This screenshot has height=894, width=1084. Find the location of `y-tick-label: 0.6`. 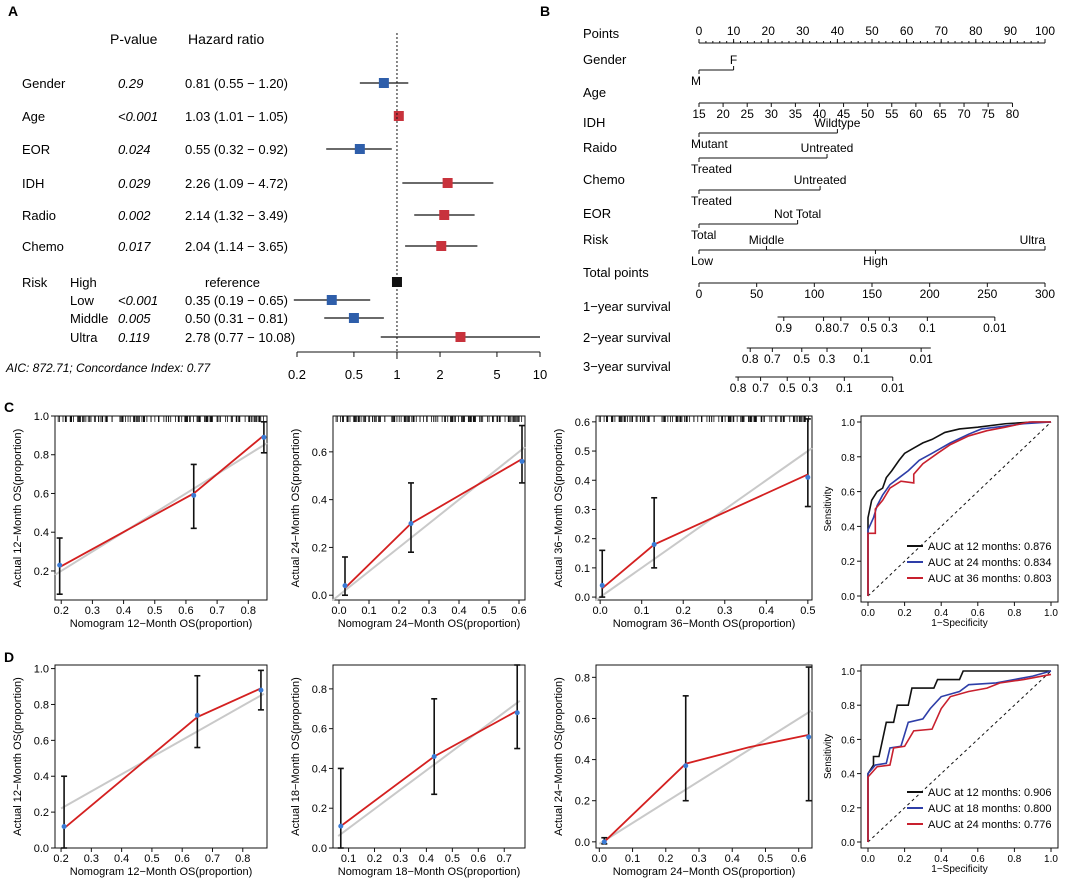

y-tick-label: 0.6 is located at coordinates (582, 423).